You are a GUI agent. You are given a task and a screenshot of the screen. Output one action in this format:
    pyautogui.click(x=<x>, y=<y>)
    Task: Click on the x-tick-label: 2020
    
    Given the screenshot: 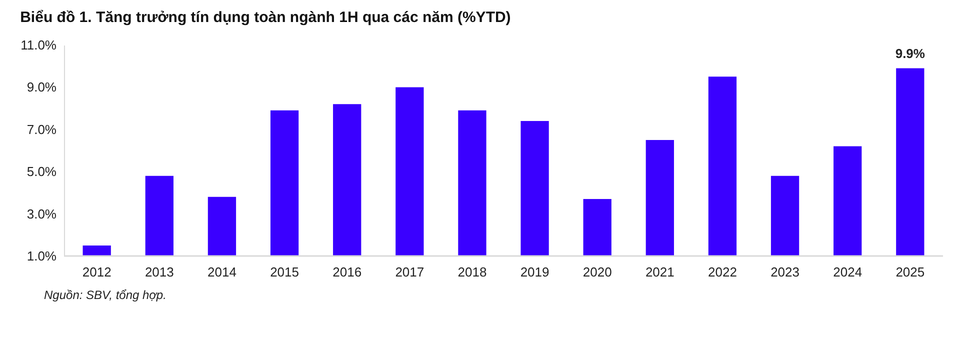 What is the action you would take?
    pyautogui.click(x=597, y=272)
    